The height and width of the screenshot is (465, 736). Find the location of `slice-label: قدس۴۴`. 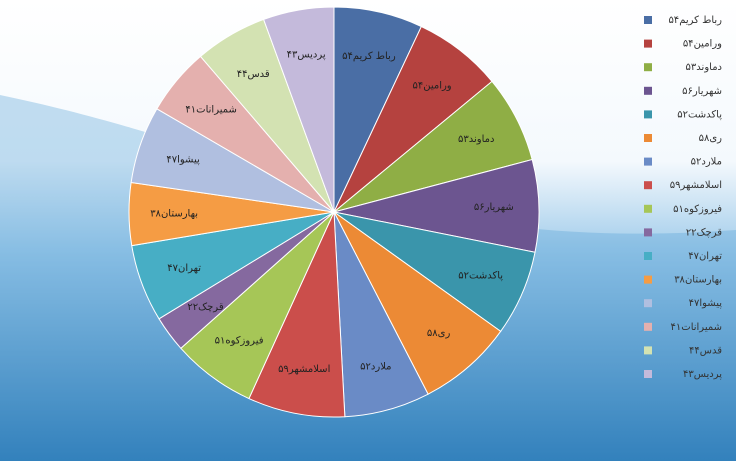

slice-label: قدس۴۴ is located at coordinates (253, 74).